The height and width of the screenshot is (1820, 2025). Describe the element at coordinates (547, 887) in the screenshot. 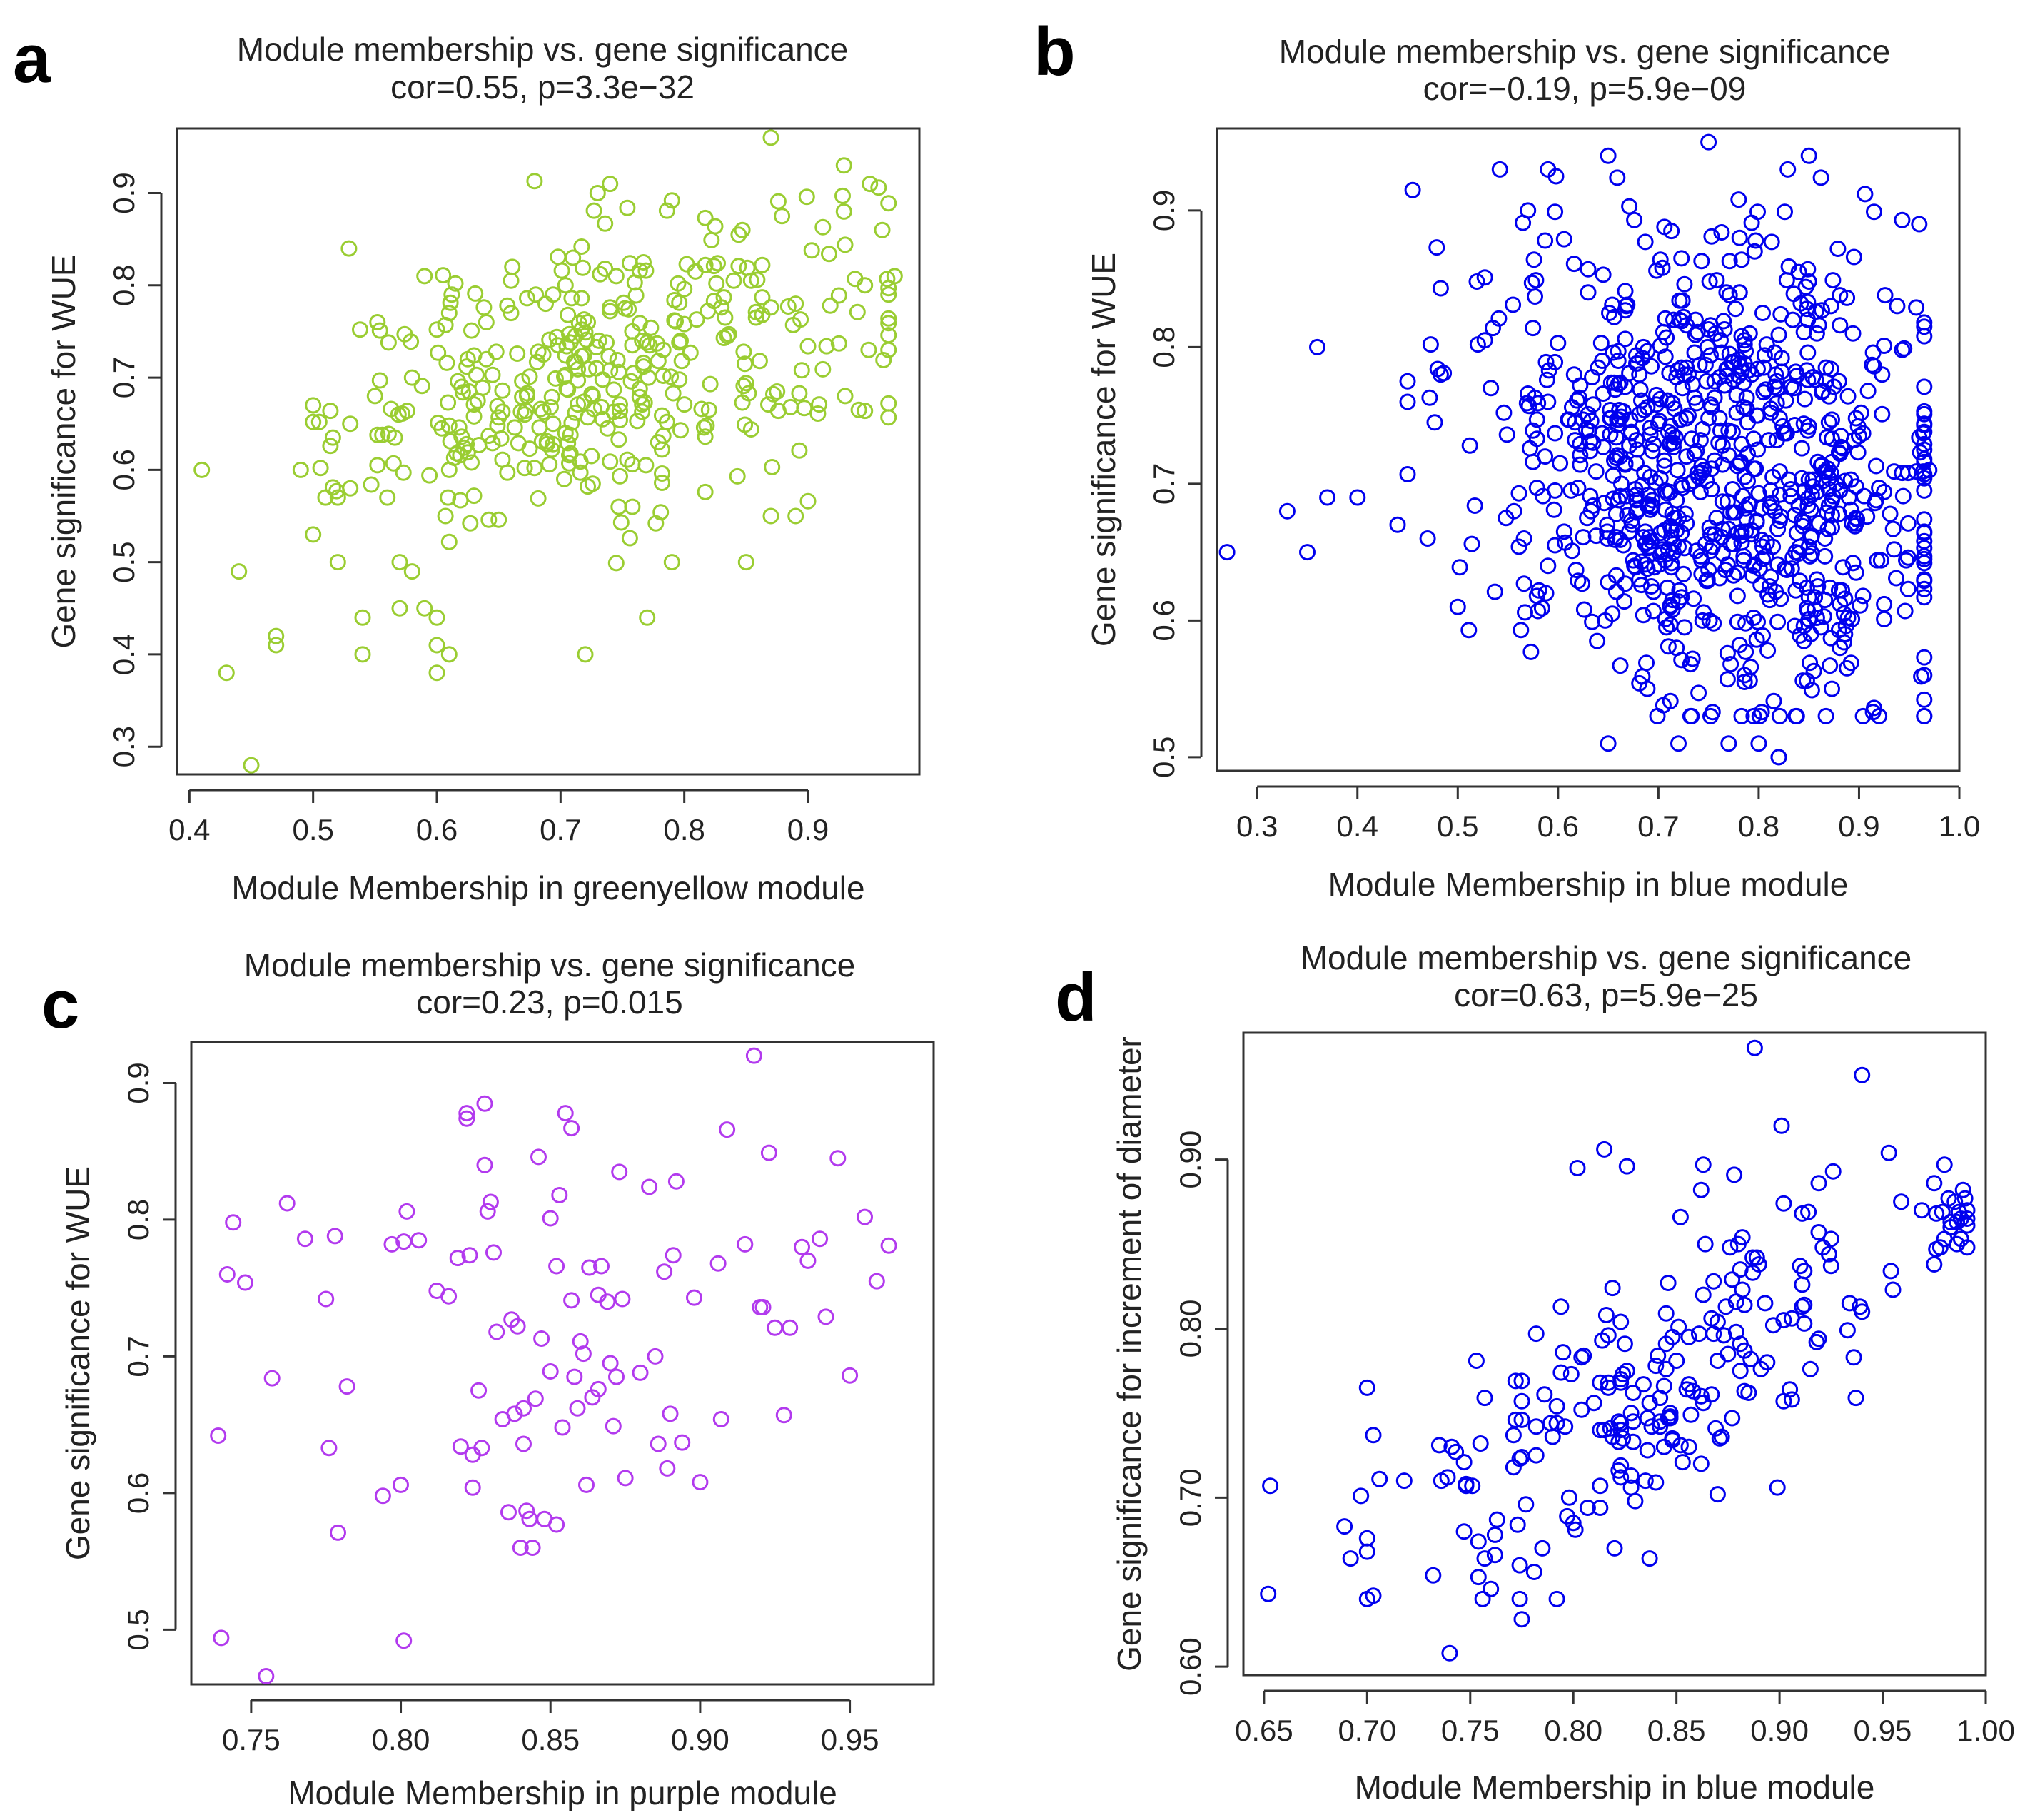

I see `panel-a-x-axis-label: Module Membership in greenyellow module` at that location.